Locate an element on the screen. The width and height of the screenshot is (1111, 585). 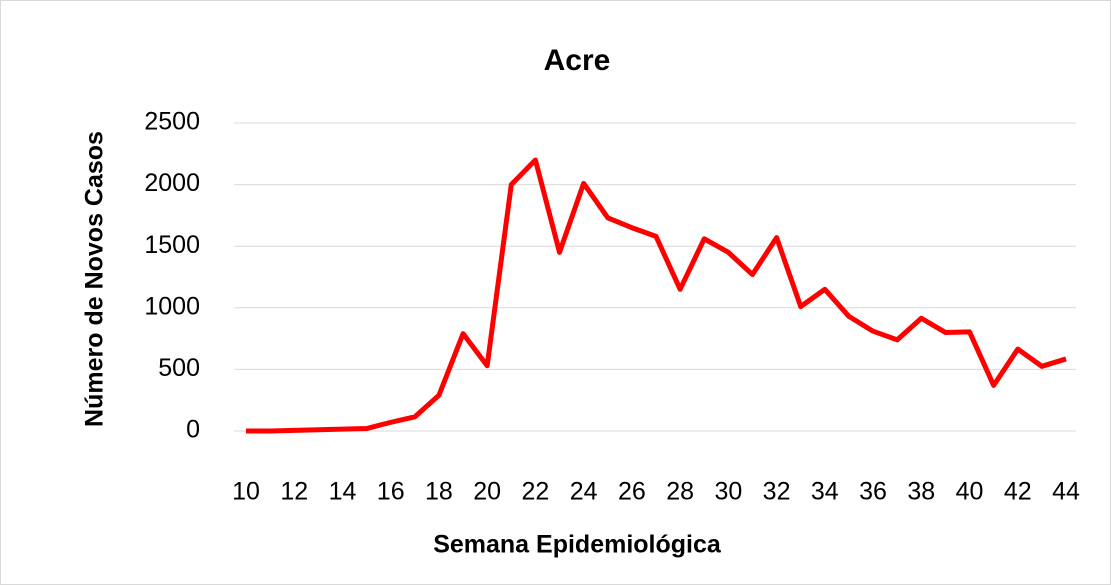
y-tick-label: 1000 is located at coordinates (172, 306).